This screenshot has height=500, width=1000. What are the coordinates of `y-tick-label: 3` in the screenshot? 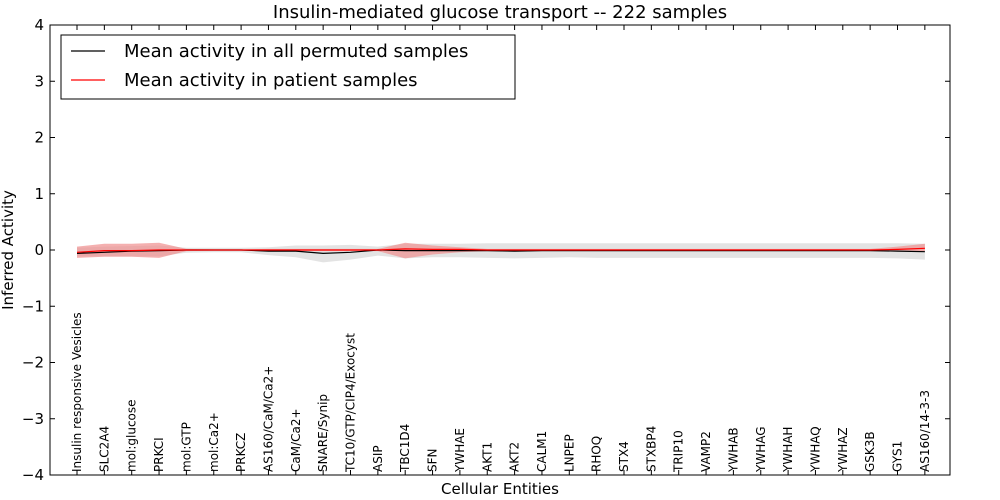 It's located at (39, 81).